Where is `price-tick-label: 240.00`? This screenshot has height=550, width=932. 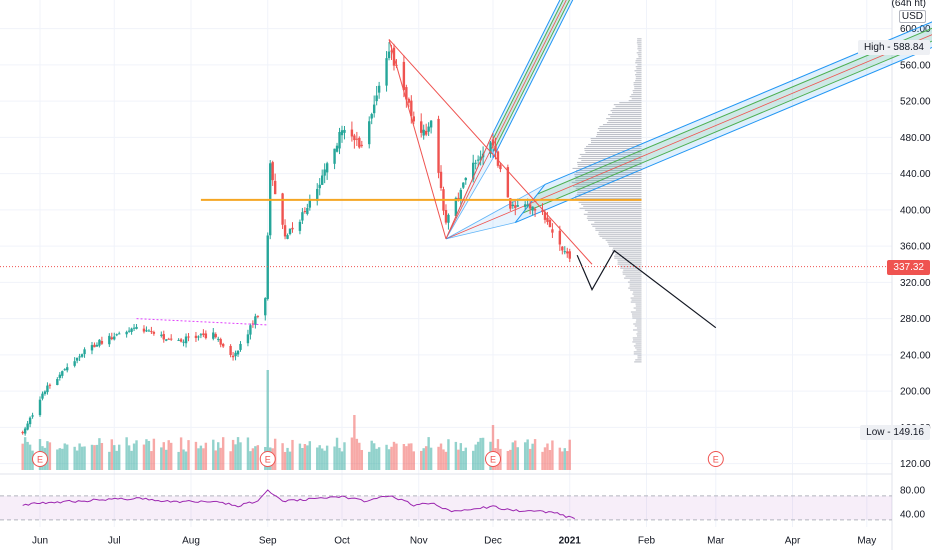 price-tick-label: 240.00 is located at coordinates (915, 355).